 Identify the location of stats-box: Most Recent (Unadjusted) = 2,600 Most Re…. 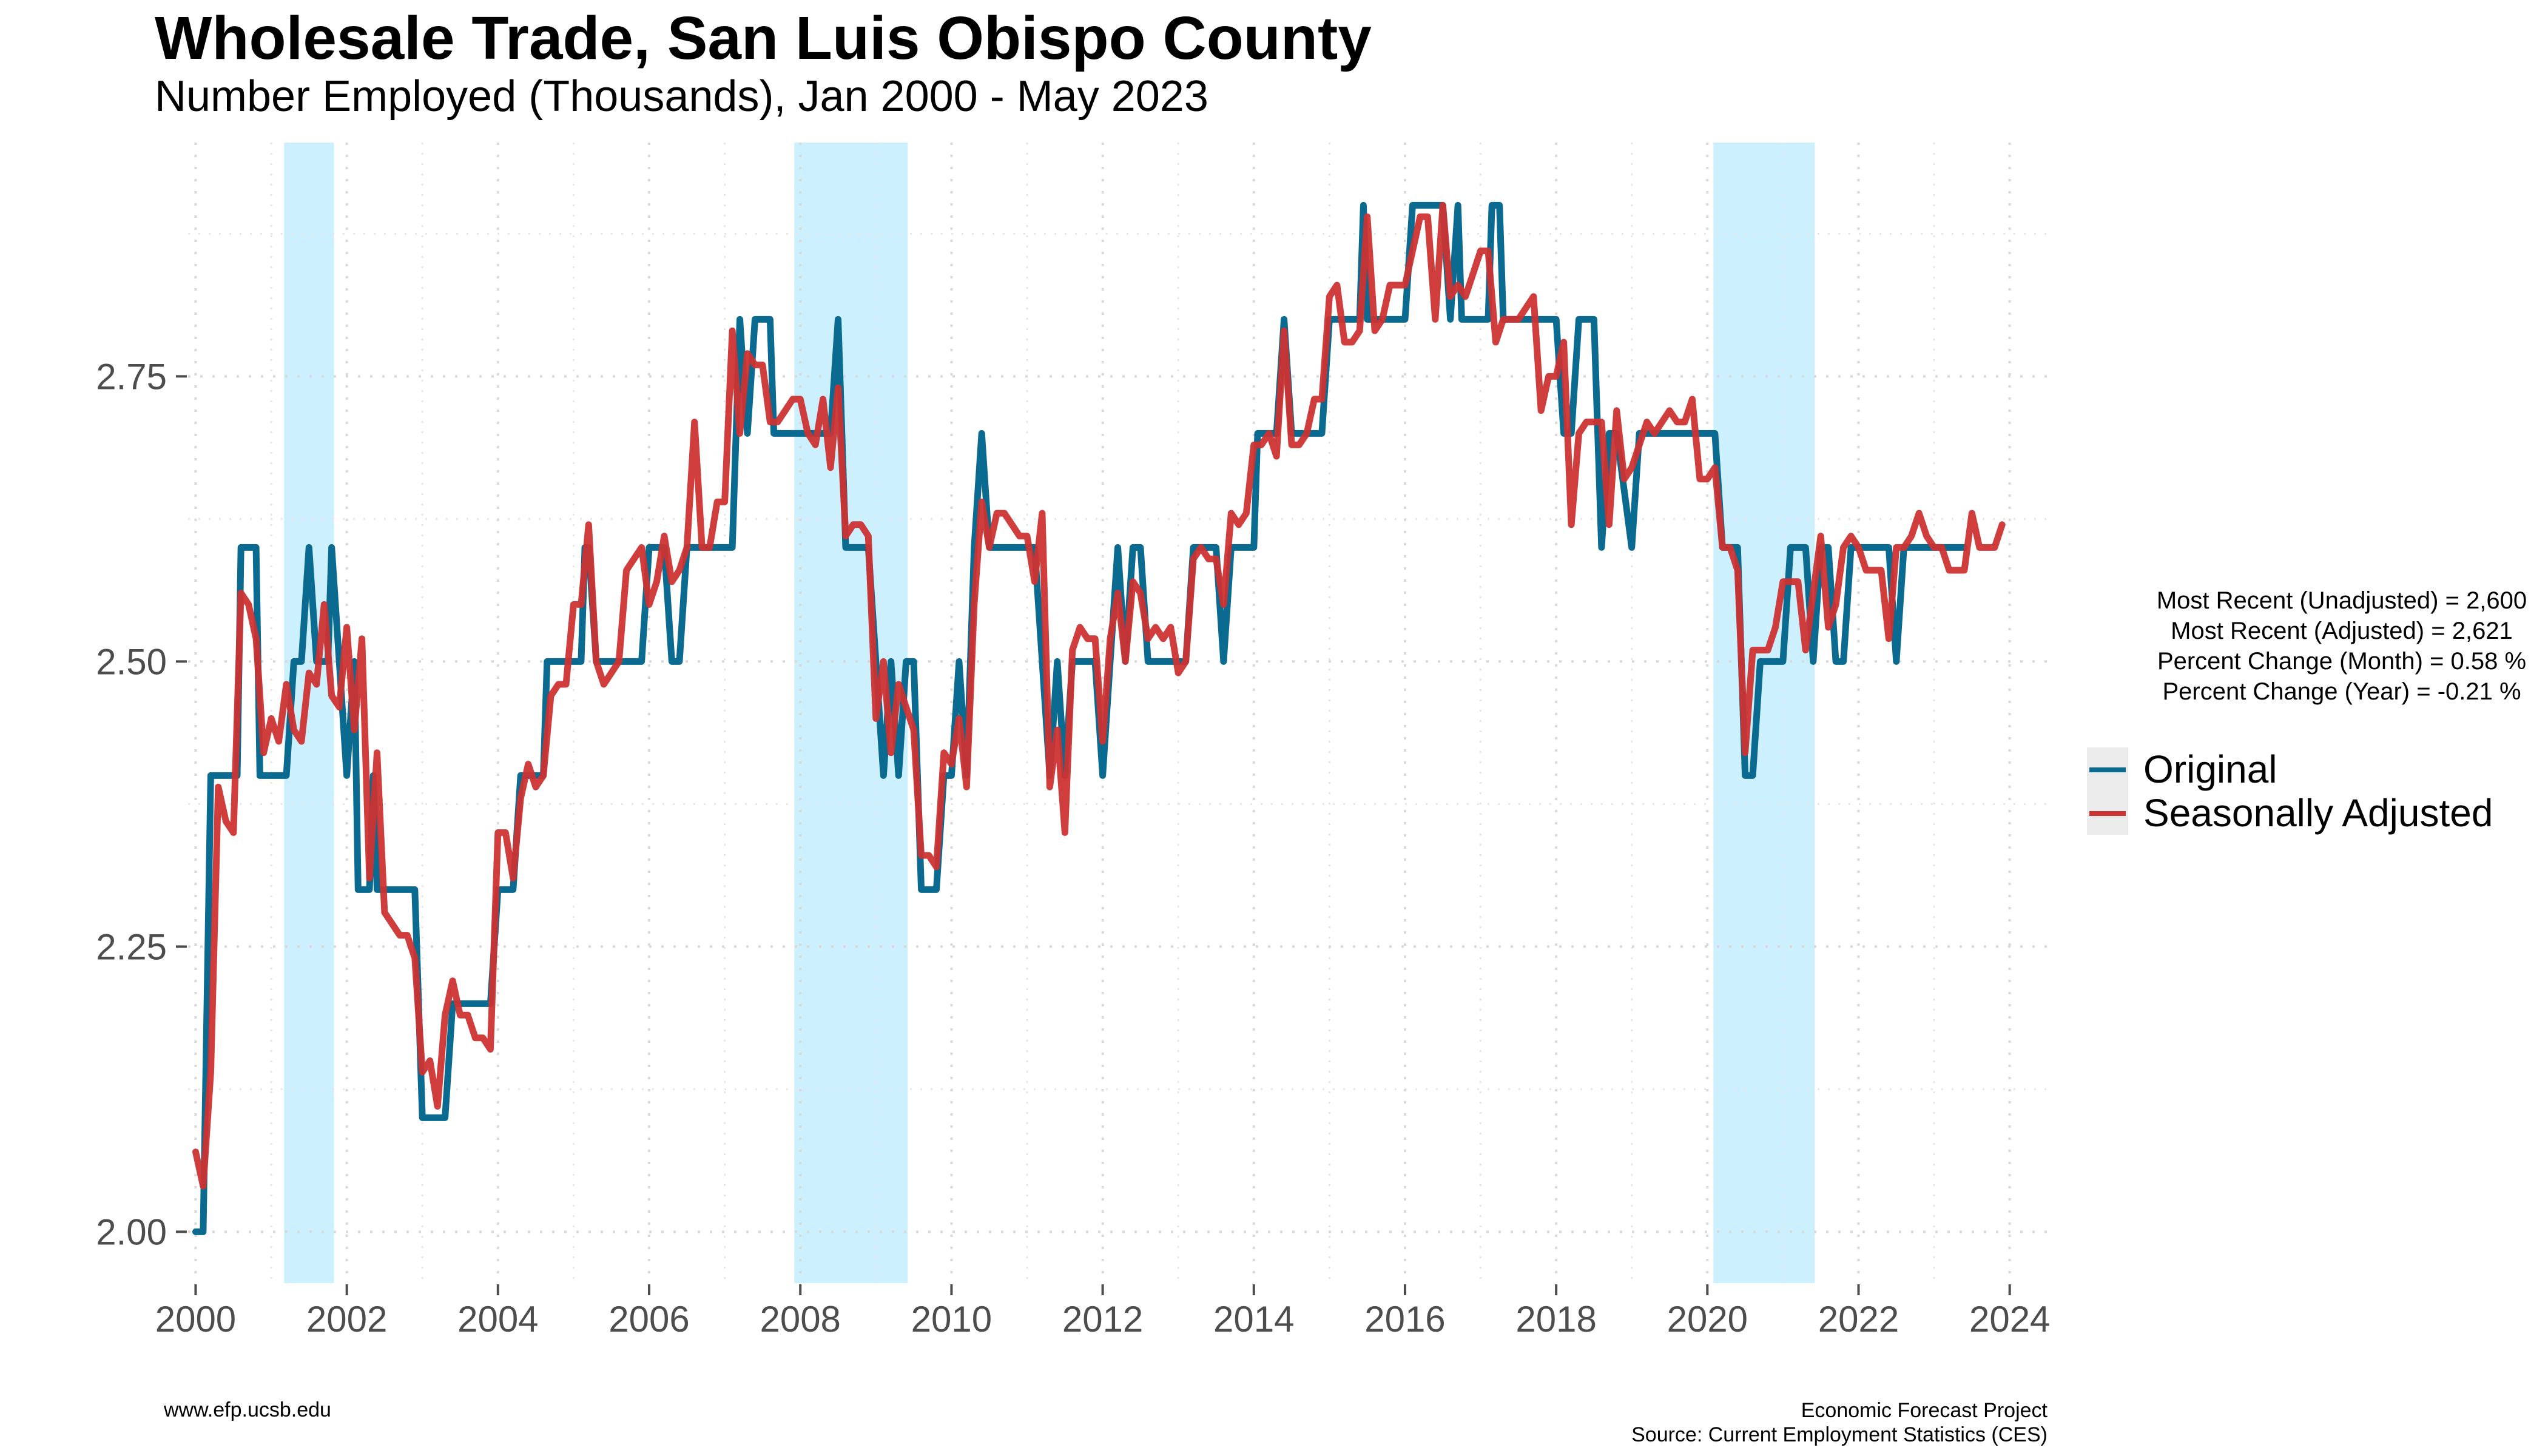
(2311, 646).